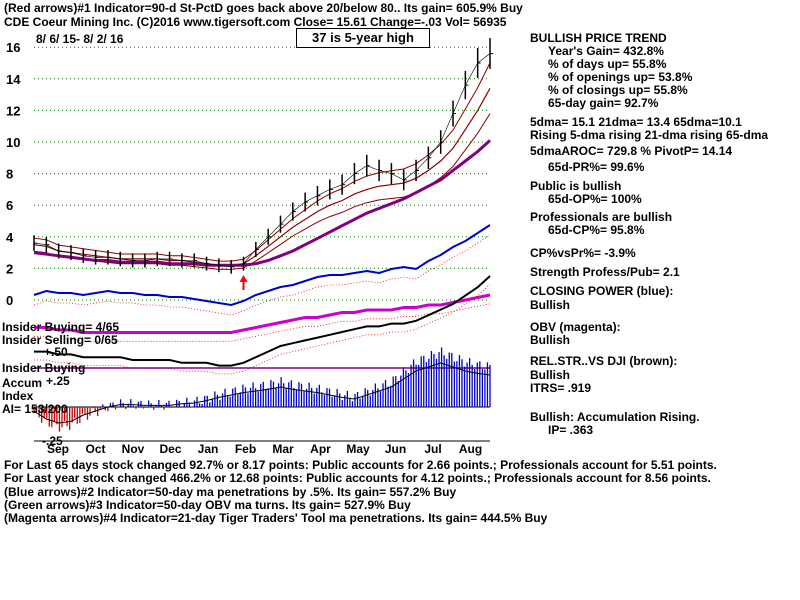 Image resolution: width=800 pixels, height=600 pixels. Describe the element at coordinates (363, 38) in the screenshot. I see `five-year-high-box: 37 is 5-year high` at that location.